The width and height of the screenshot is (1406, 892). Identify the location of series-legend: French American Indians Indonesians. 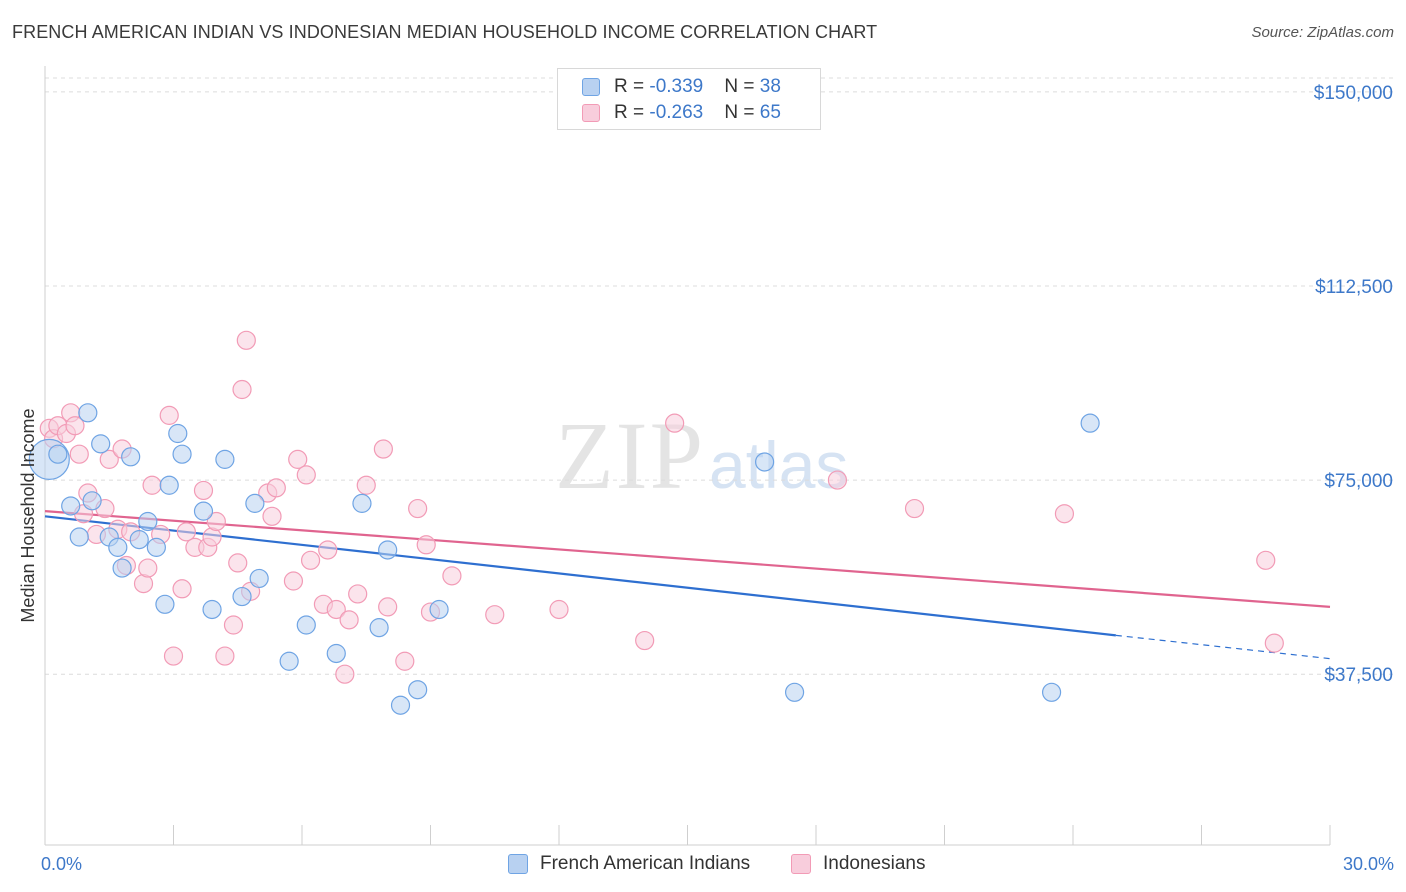
(703, 865).